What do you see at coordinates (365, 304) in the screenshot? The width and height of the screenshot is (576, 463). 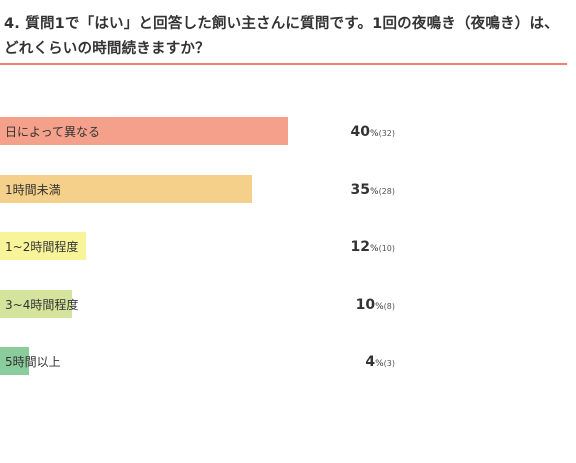 I see `bar-percent: 10` at bounding box center [365, 304].